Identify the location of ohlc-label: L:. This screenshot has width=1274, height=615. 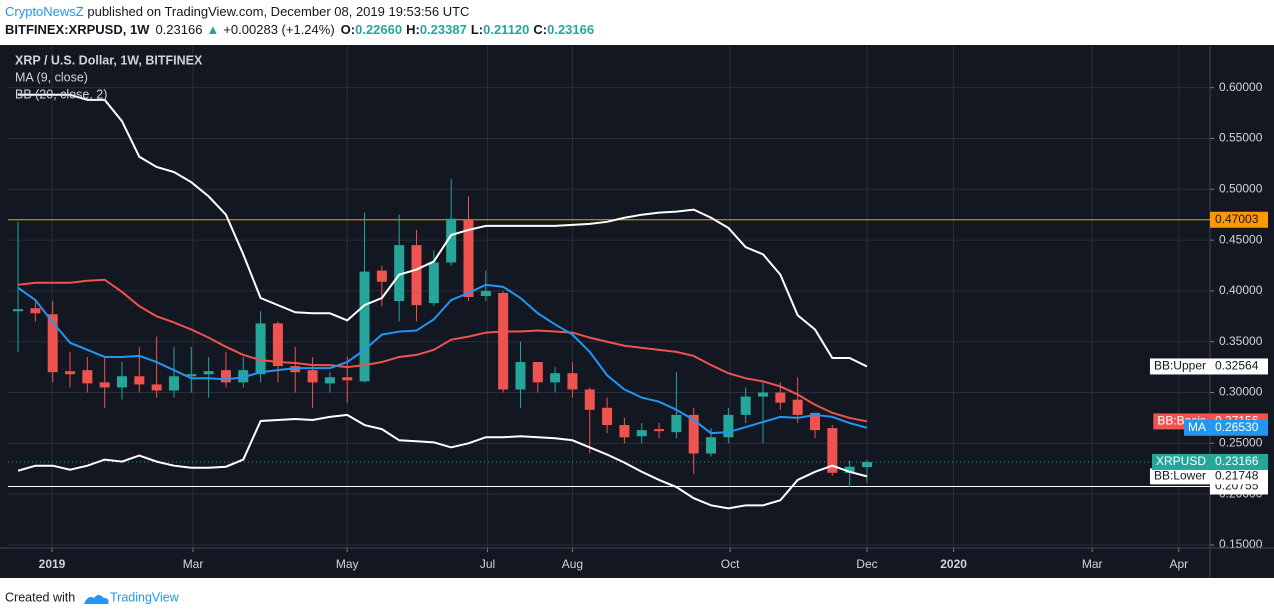
(477, 29).